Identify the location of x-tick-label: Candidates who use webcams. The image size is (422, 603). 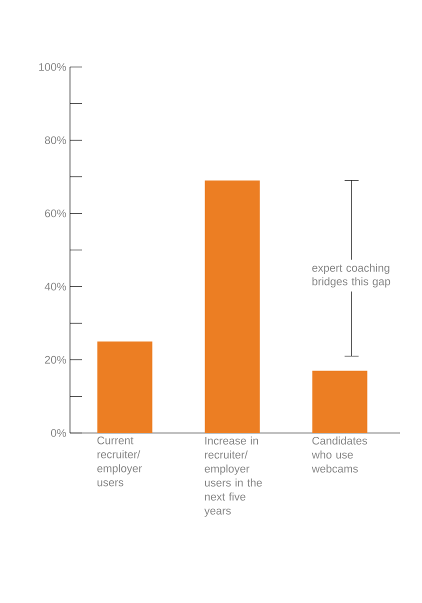
(340, 454).